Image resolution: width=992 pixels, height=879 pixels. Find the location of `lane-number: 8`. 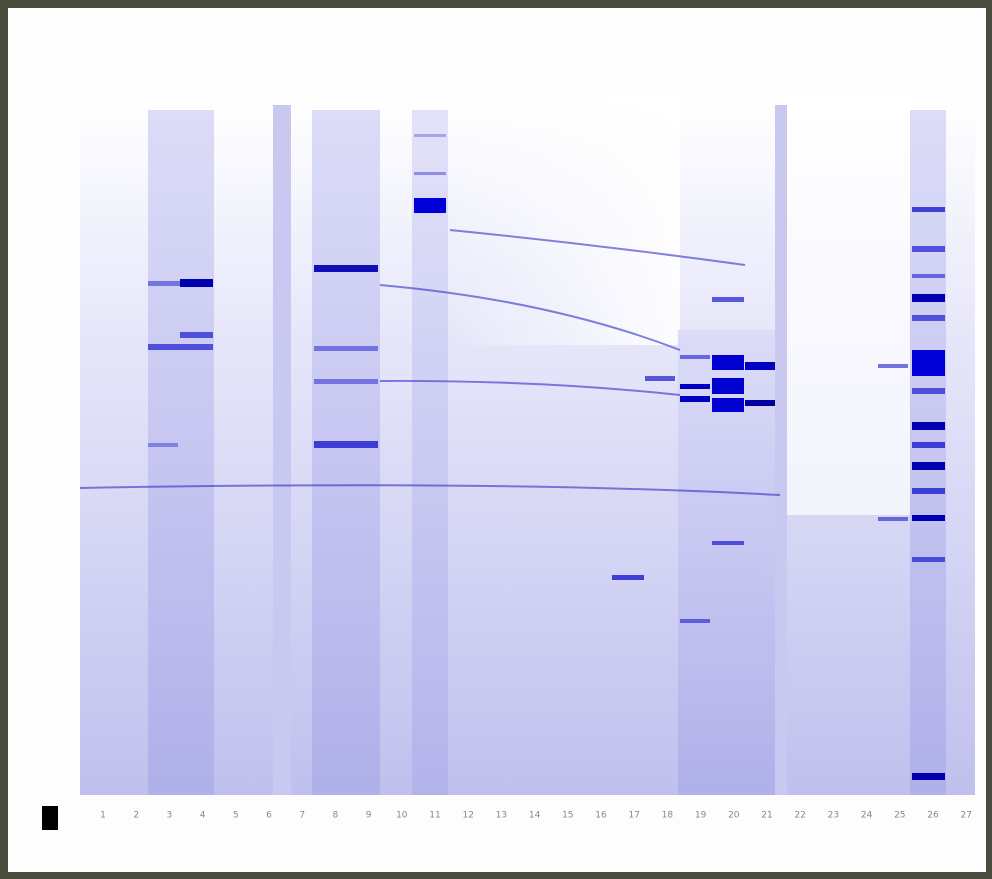

lane-number: 8 is located at coordinates (336, 816).